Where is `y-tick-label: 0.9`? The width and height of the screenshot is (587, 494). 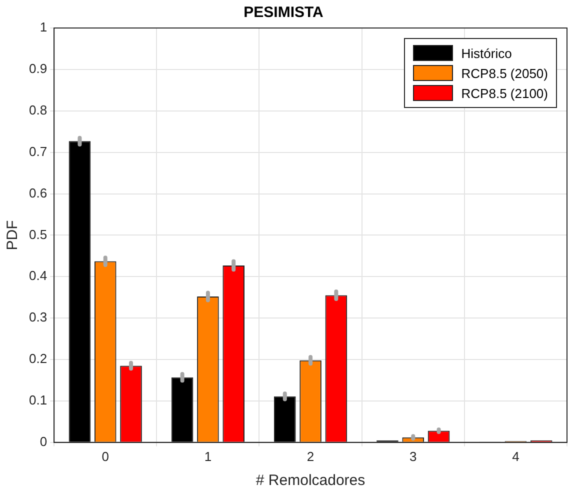
y-tick-label: 0.9 is located at coordinates (38, 68).